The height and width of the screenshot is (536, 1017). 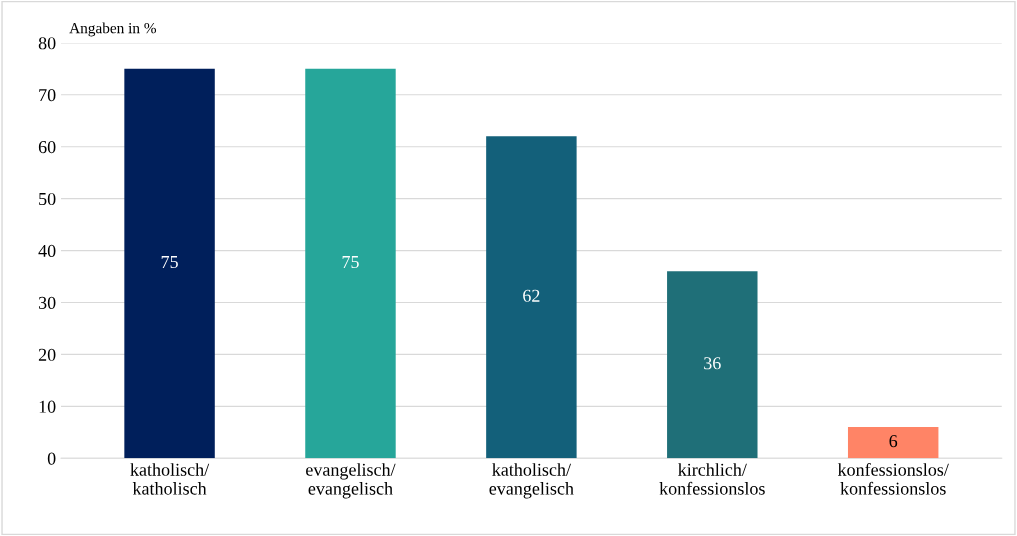 What do you see at coordinates (47, 147) in the screenshot?
I see `y-tick-label: 60` at bounding box center [47, 147].